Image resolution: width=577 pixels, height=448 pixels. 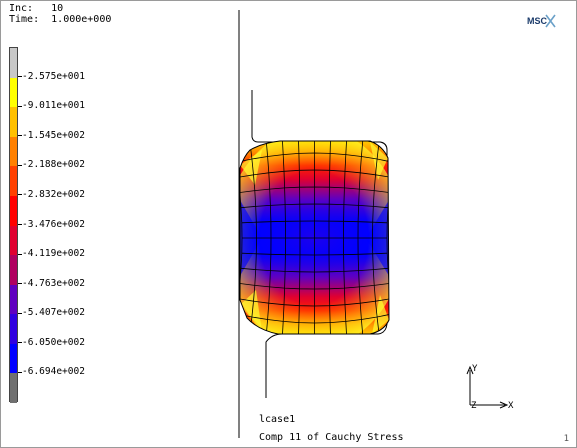 What do you see at coordinates (81, 19) in the screenshot?
I see `time-value: 1.000e+000` at bounding box center [81, 19].